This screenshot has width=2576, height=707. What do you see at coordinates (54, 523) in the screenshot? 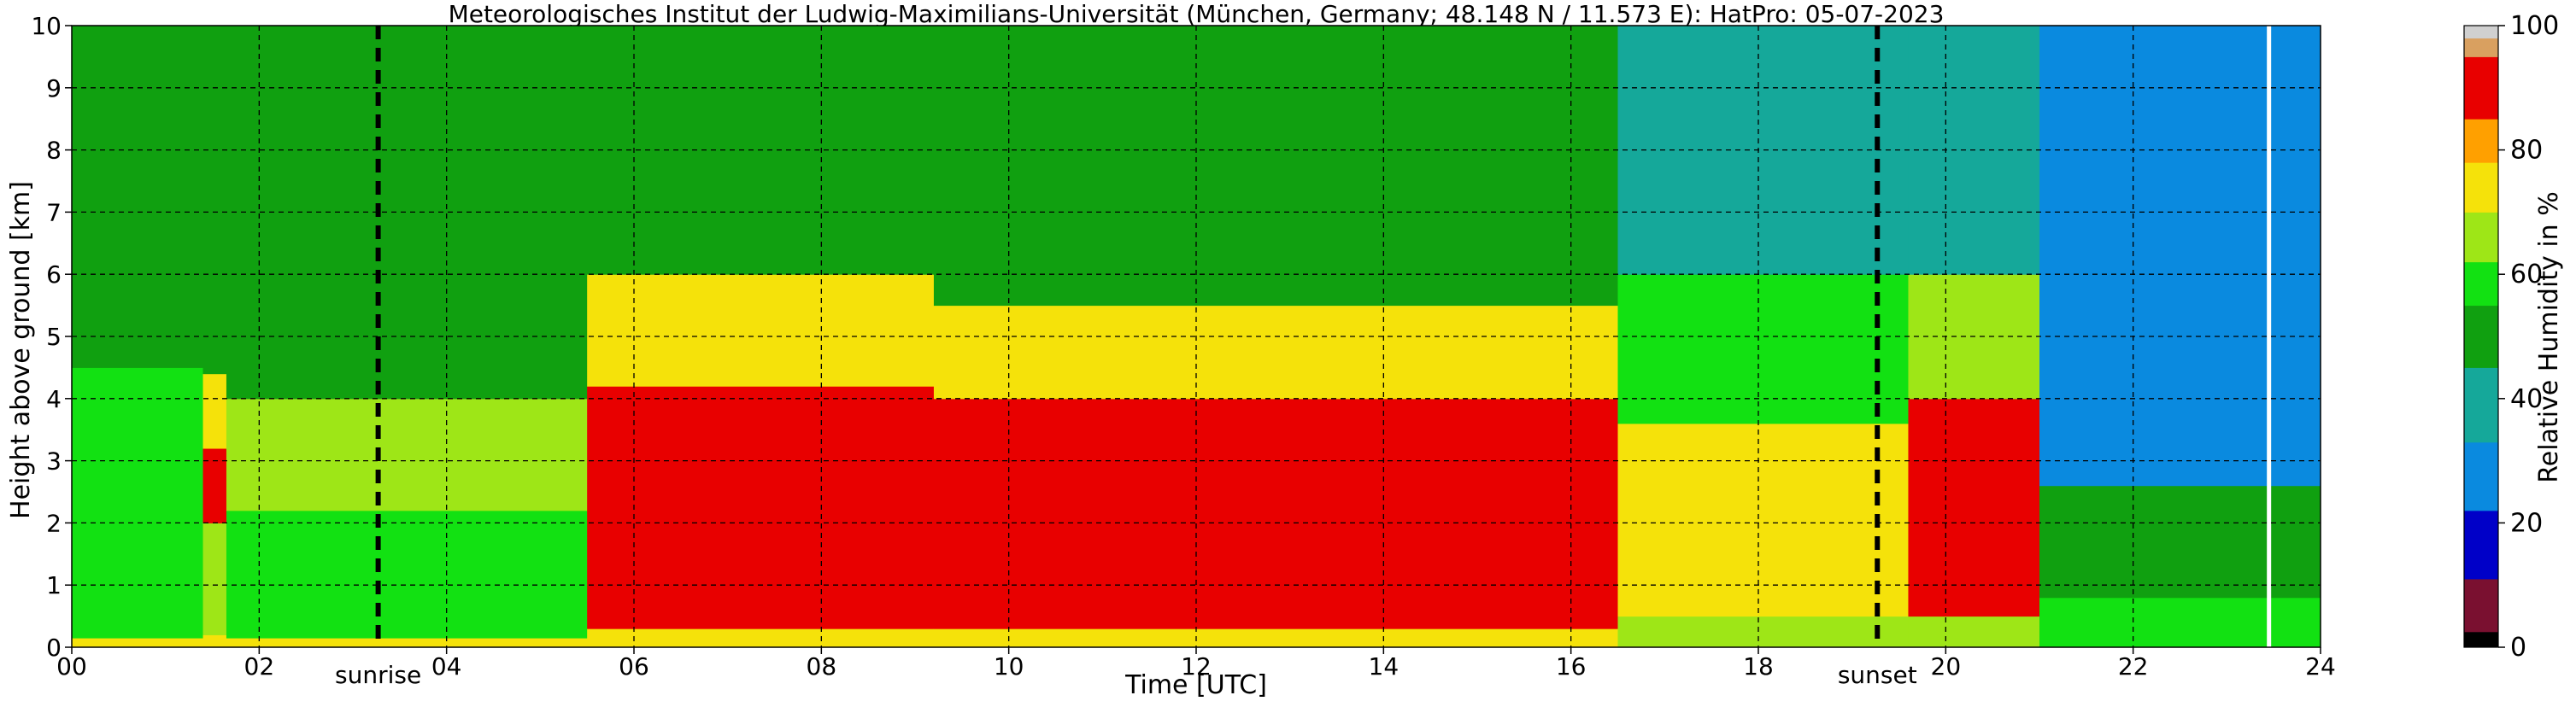
I see `y-tick-label: 2` at bounding box center [54, 523].